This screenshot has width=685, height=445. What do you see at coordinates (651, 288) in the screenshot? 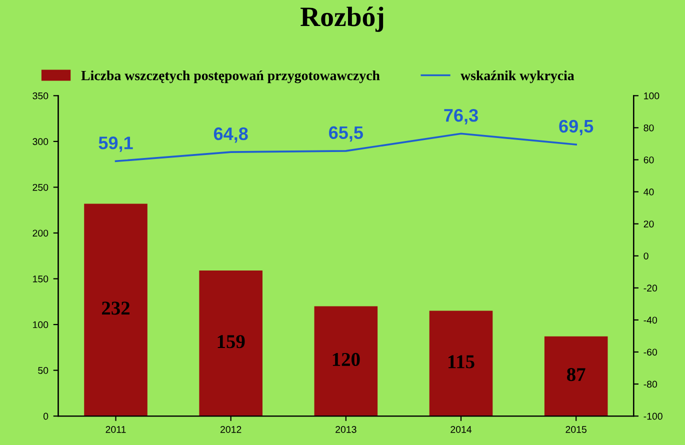
I see `y2-tick-label: -20` at bounding box center [651, 288].